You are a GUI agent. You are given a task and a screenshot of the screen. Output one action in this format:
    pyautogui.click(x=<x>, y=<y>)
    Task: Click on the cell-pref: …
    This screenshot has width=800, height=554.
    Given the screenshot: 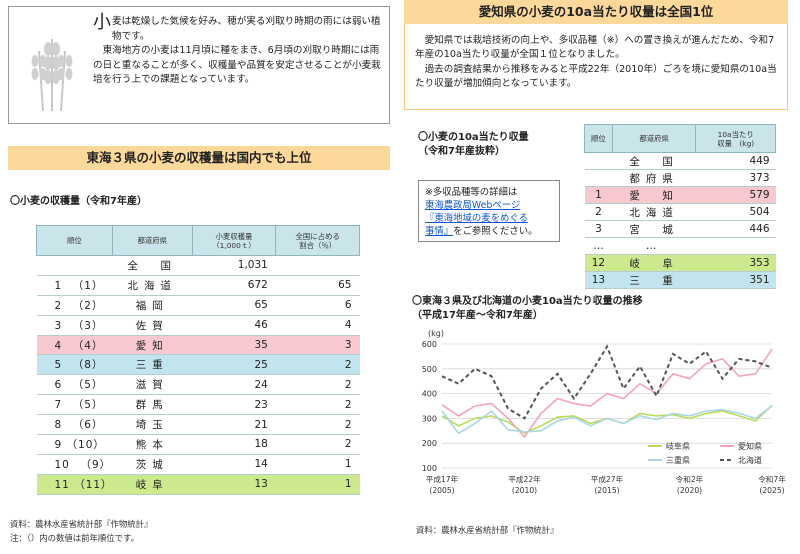 What is the action you would take?
    pyautogui.click(x=654, y=246)
    